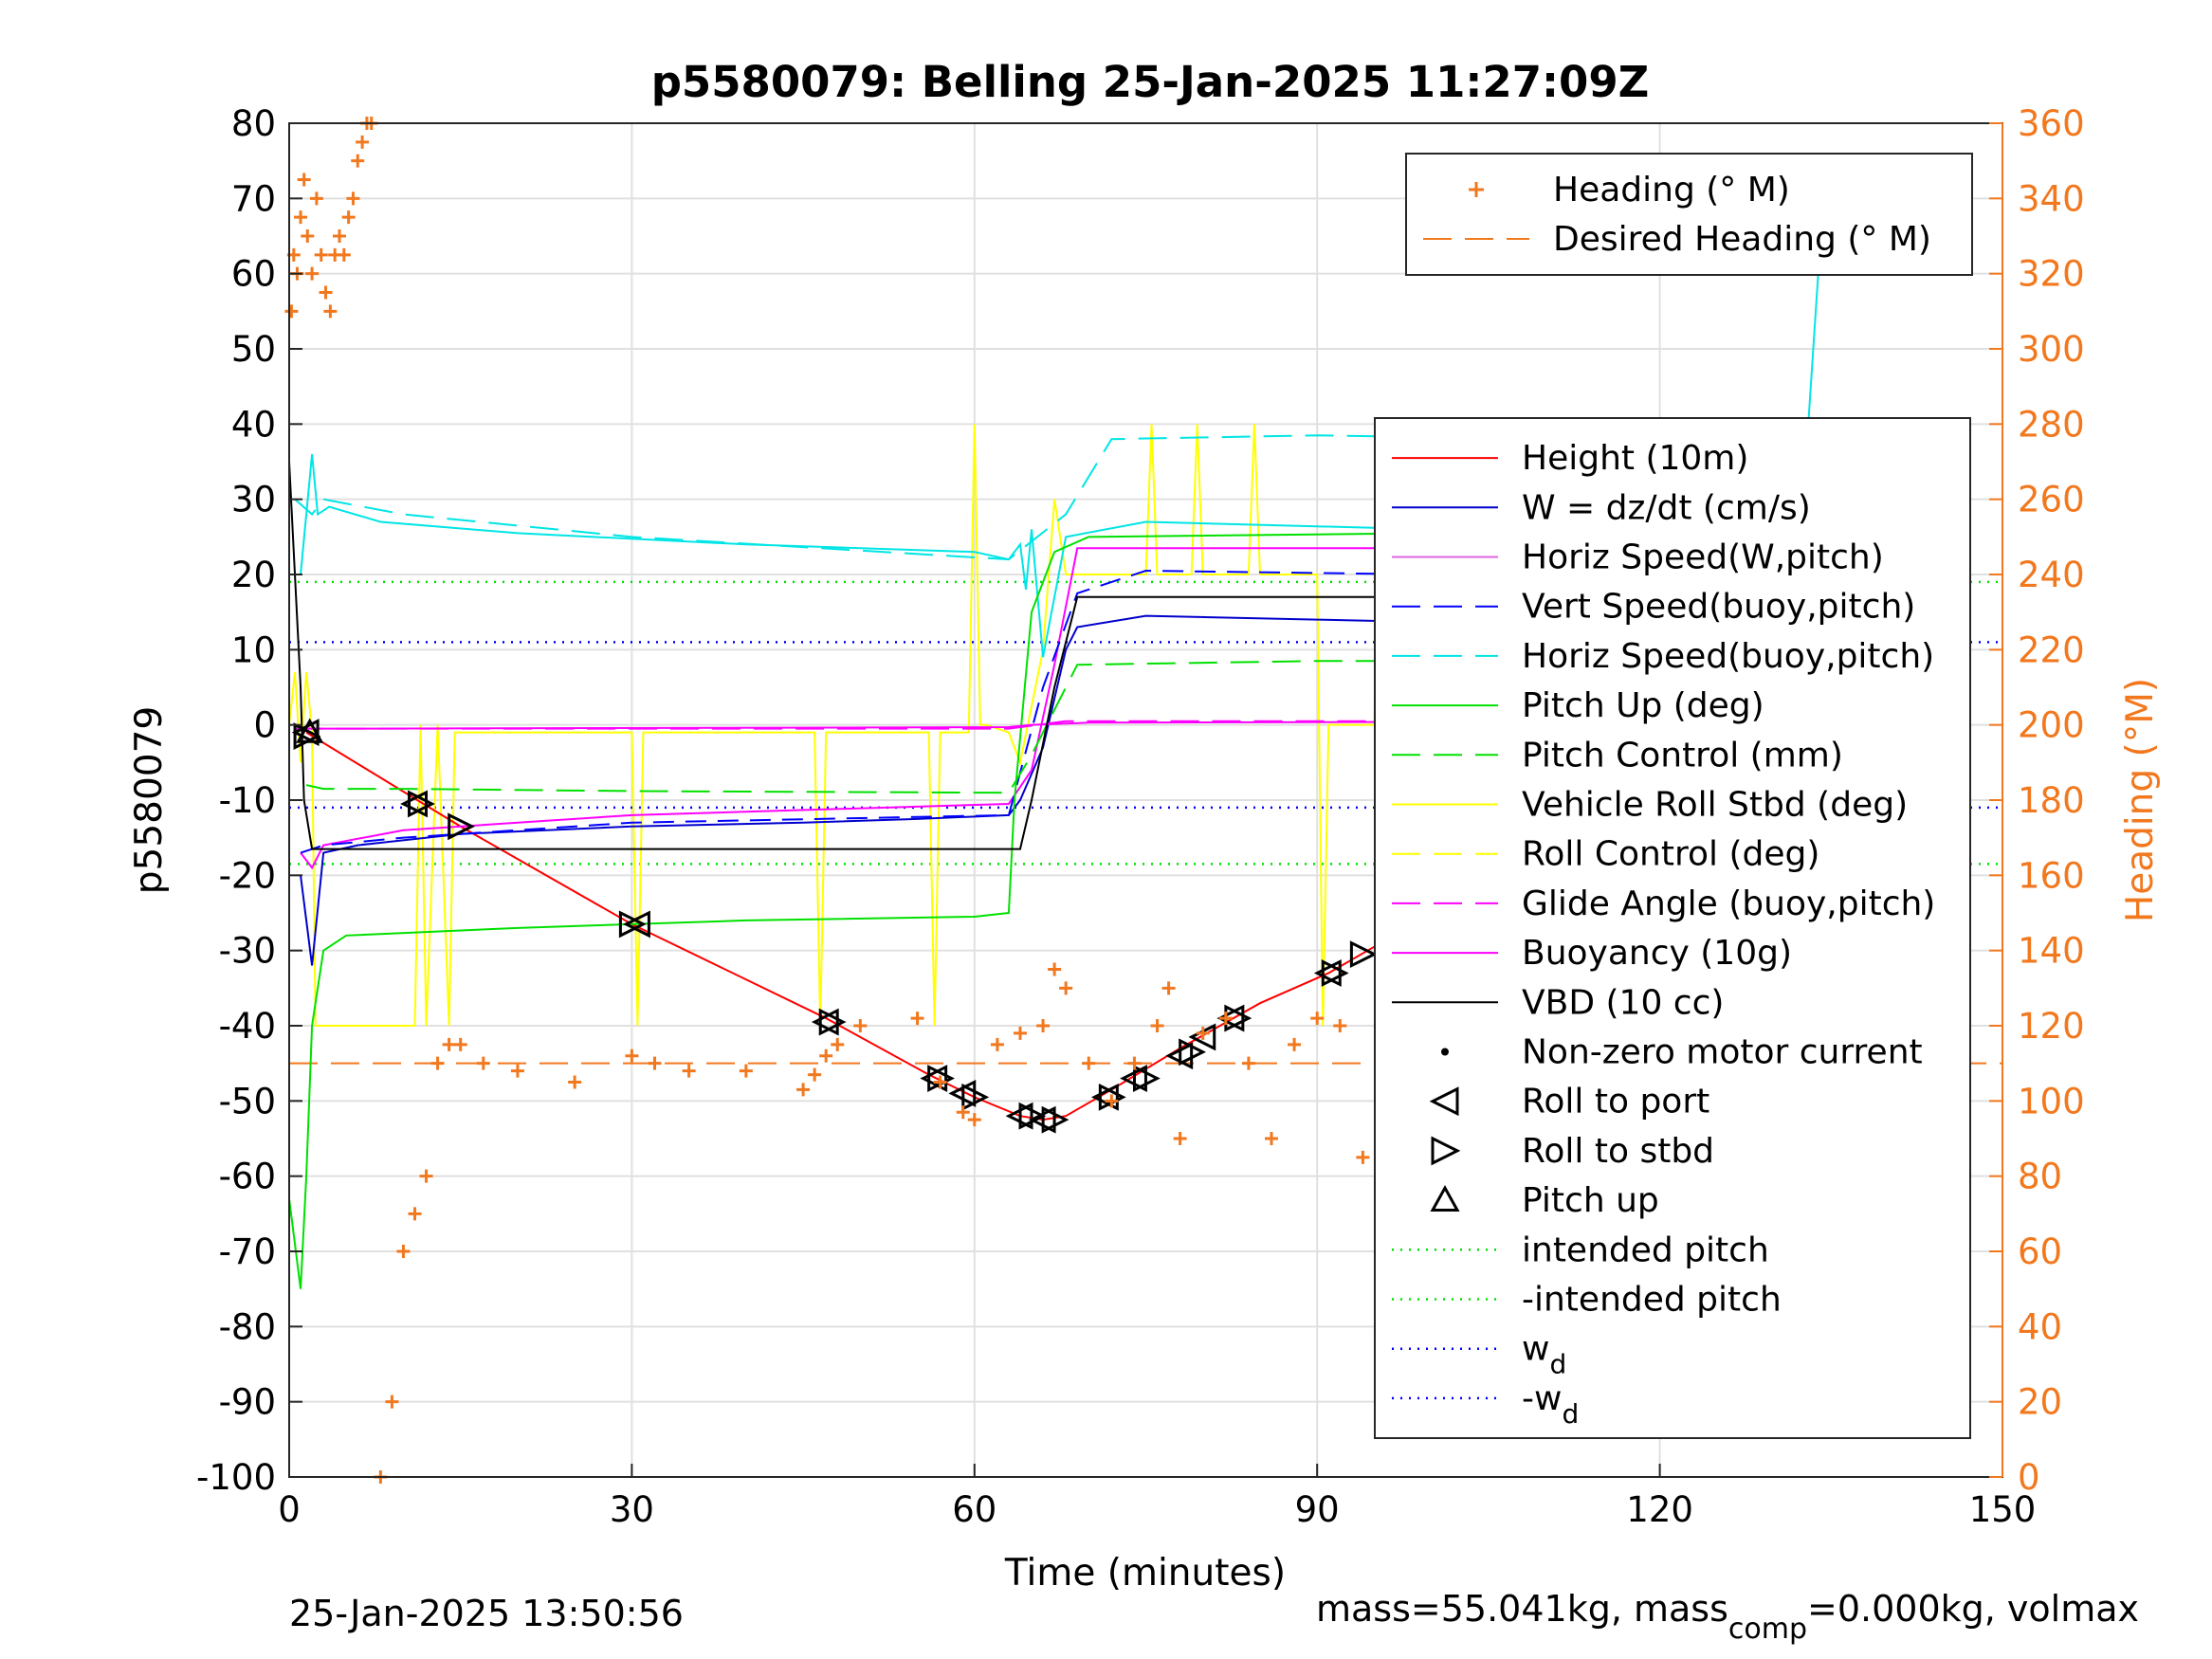 This screenshot has height=1659, width=2212. I want to click on y-tick-label: -100, so click(236, 1477).